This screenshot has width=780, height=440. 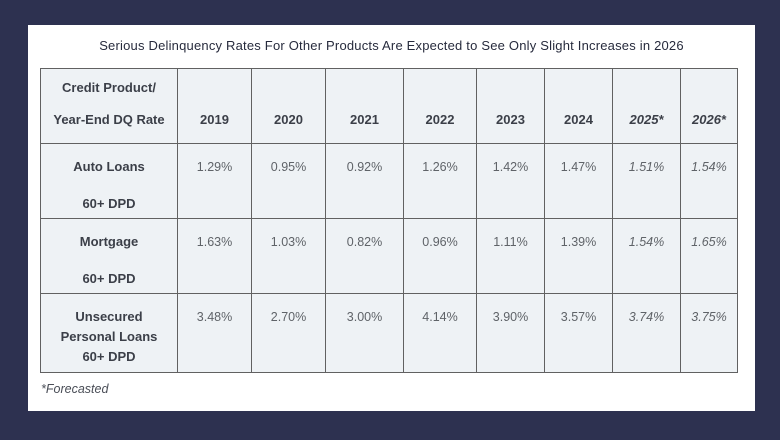 What do you see at coordinates (646, 181) in the screenshot?
I see `value-cell: 1.51%` at bounding box center [646, 181].